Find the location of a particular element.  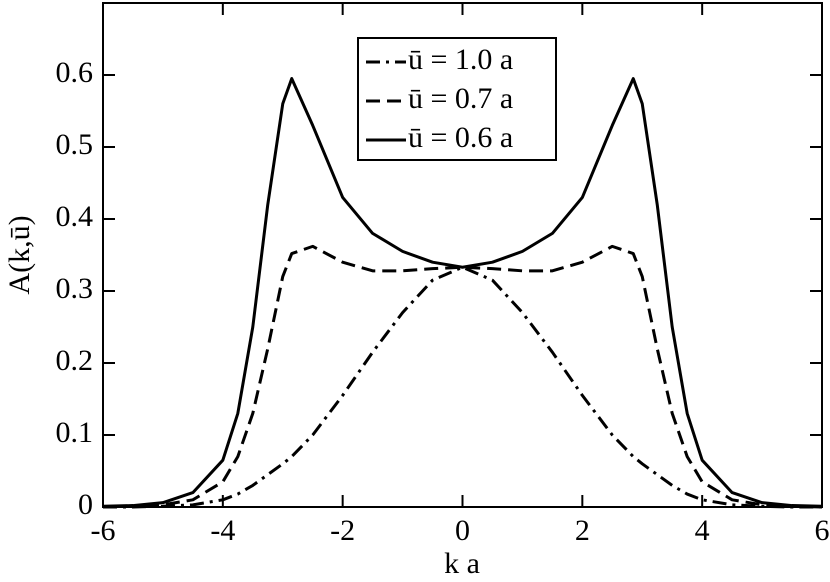

y-tick-label: 0.2 is located at coordinates (75, 360).